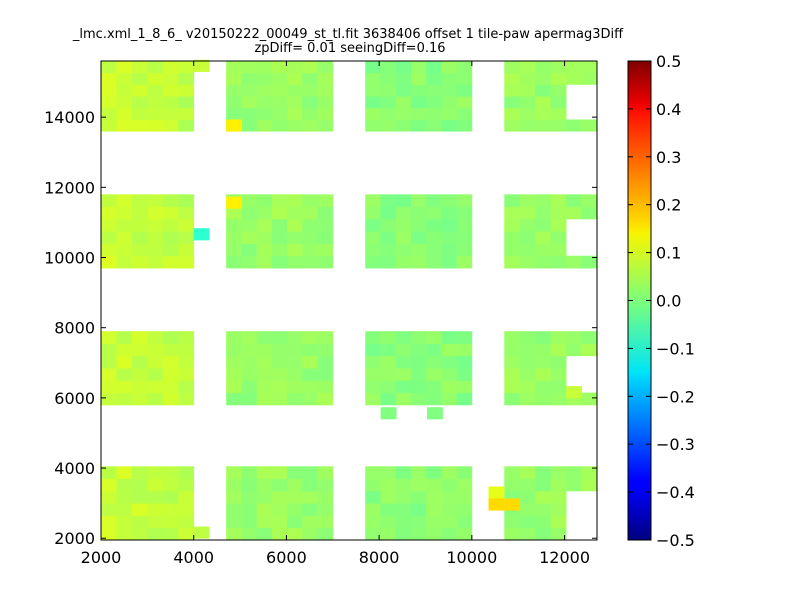  Describe the element at coordinates (471, 557) in the screenshot. I see `x-tick-label: 10000` at that location.